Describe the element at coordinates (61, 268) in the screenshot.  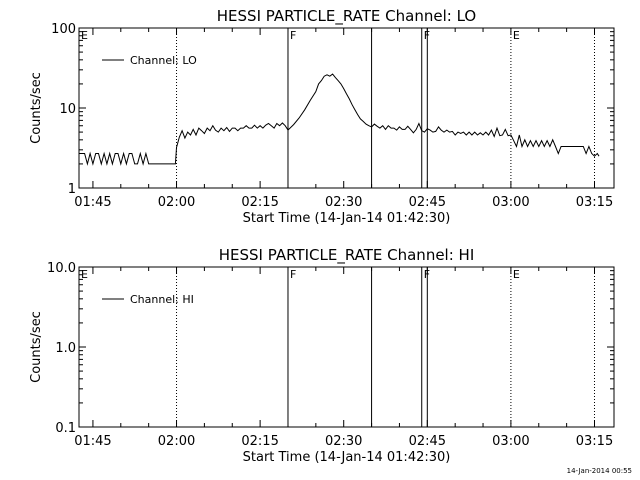
I see `y-tick-label: 10.0` at that location.